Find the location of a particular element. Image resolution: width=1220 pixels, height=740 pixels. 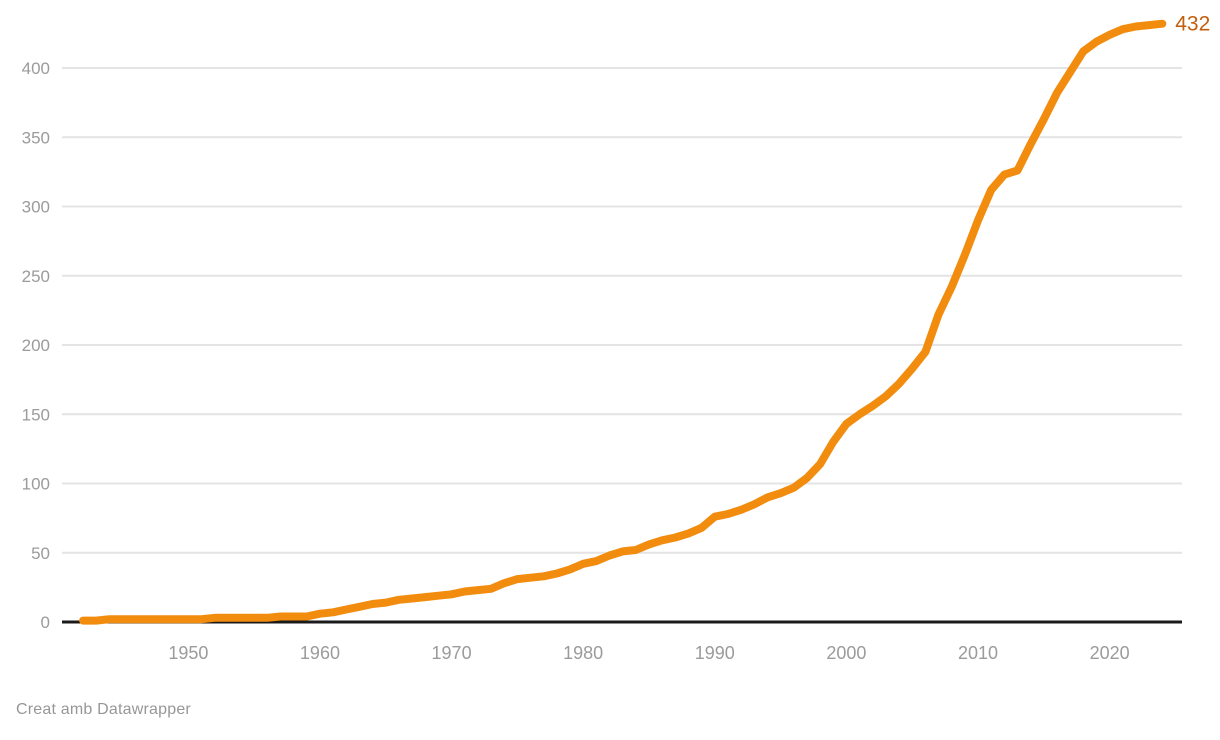

y-tick-label: 50 is located at coordinates (40, 553).